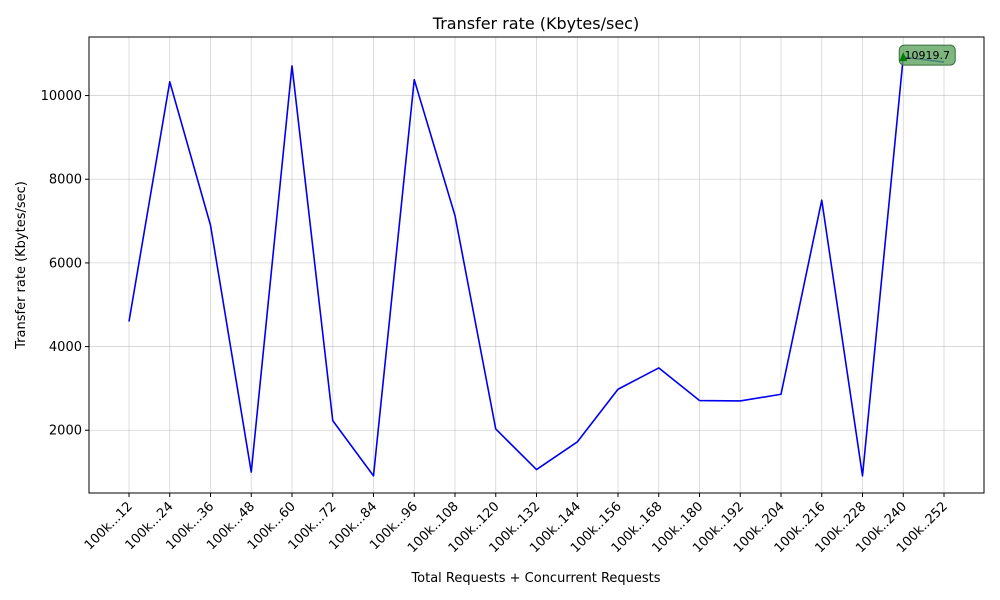  Describe the element at coordinates (21, 265) in the screenshot. I see `y-axis-label: Transfer rate (Kbytes/sec)` at that location.